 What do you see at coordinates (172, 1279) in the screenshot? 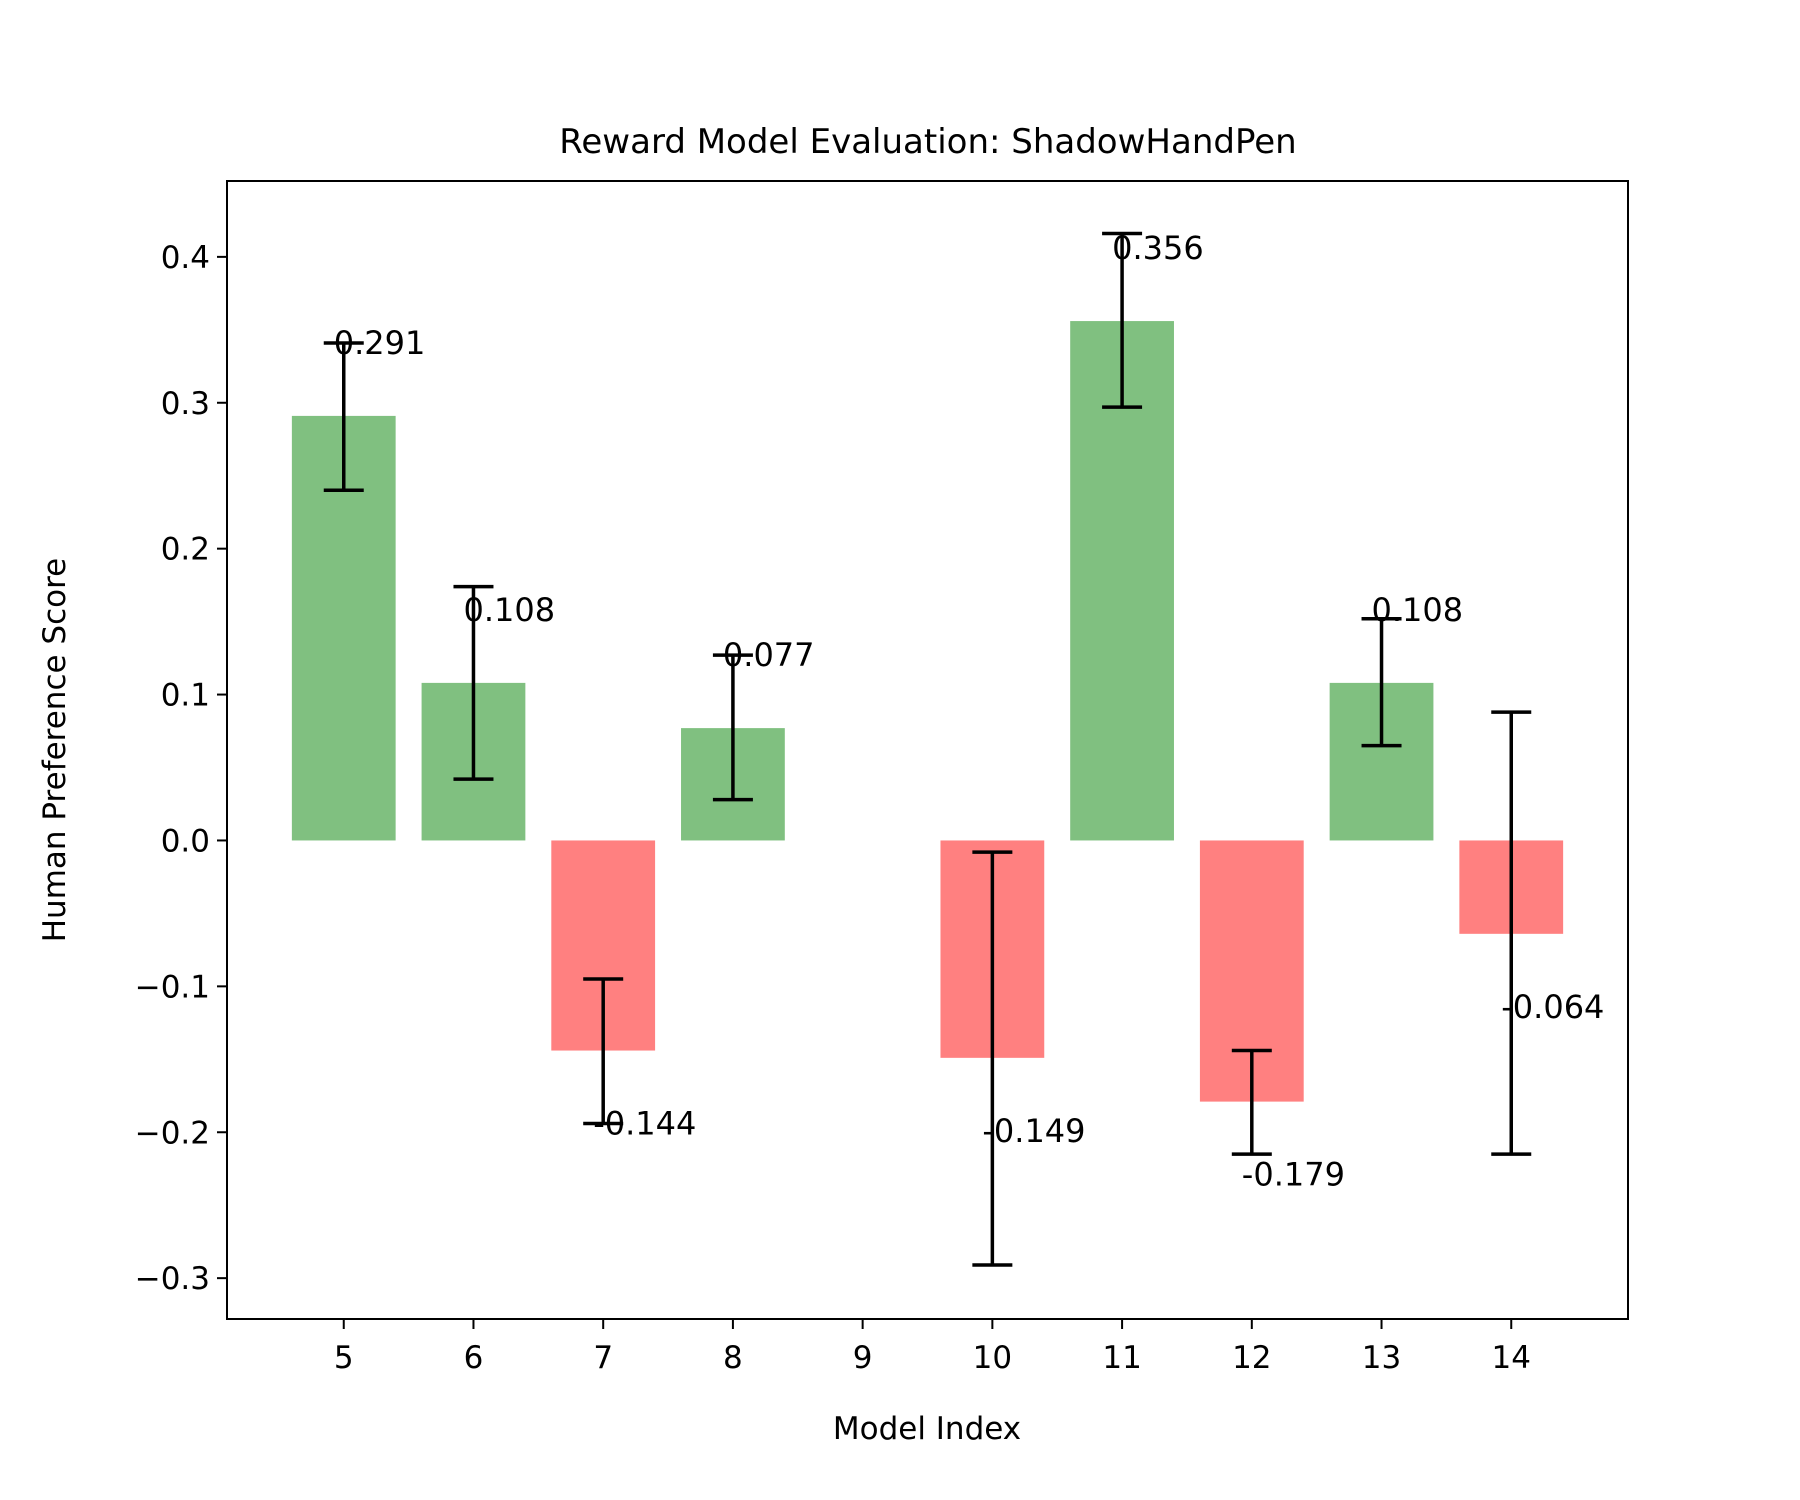
I see `y-tick-label: −0.3` at bounding box center [172, 1279].